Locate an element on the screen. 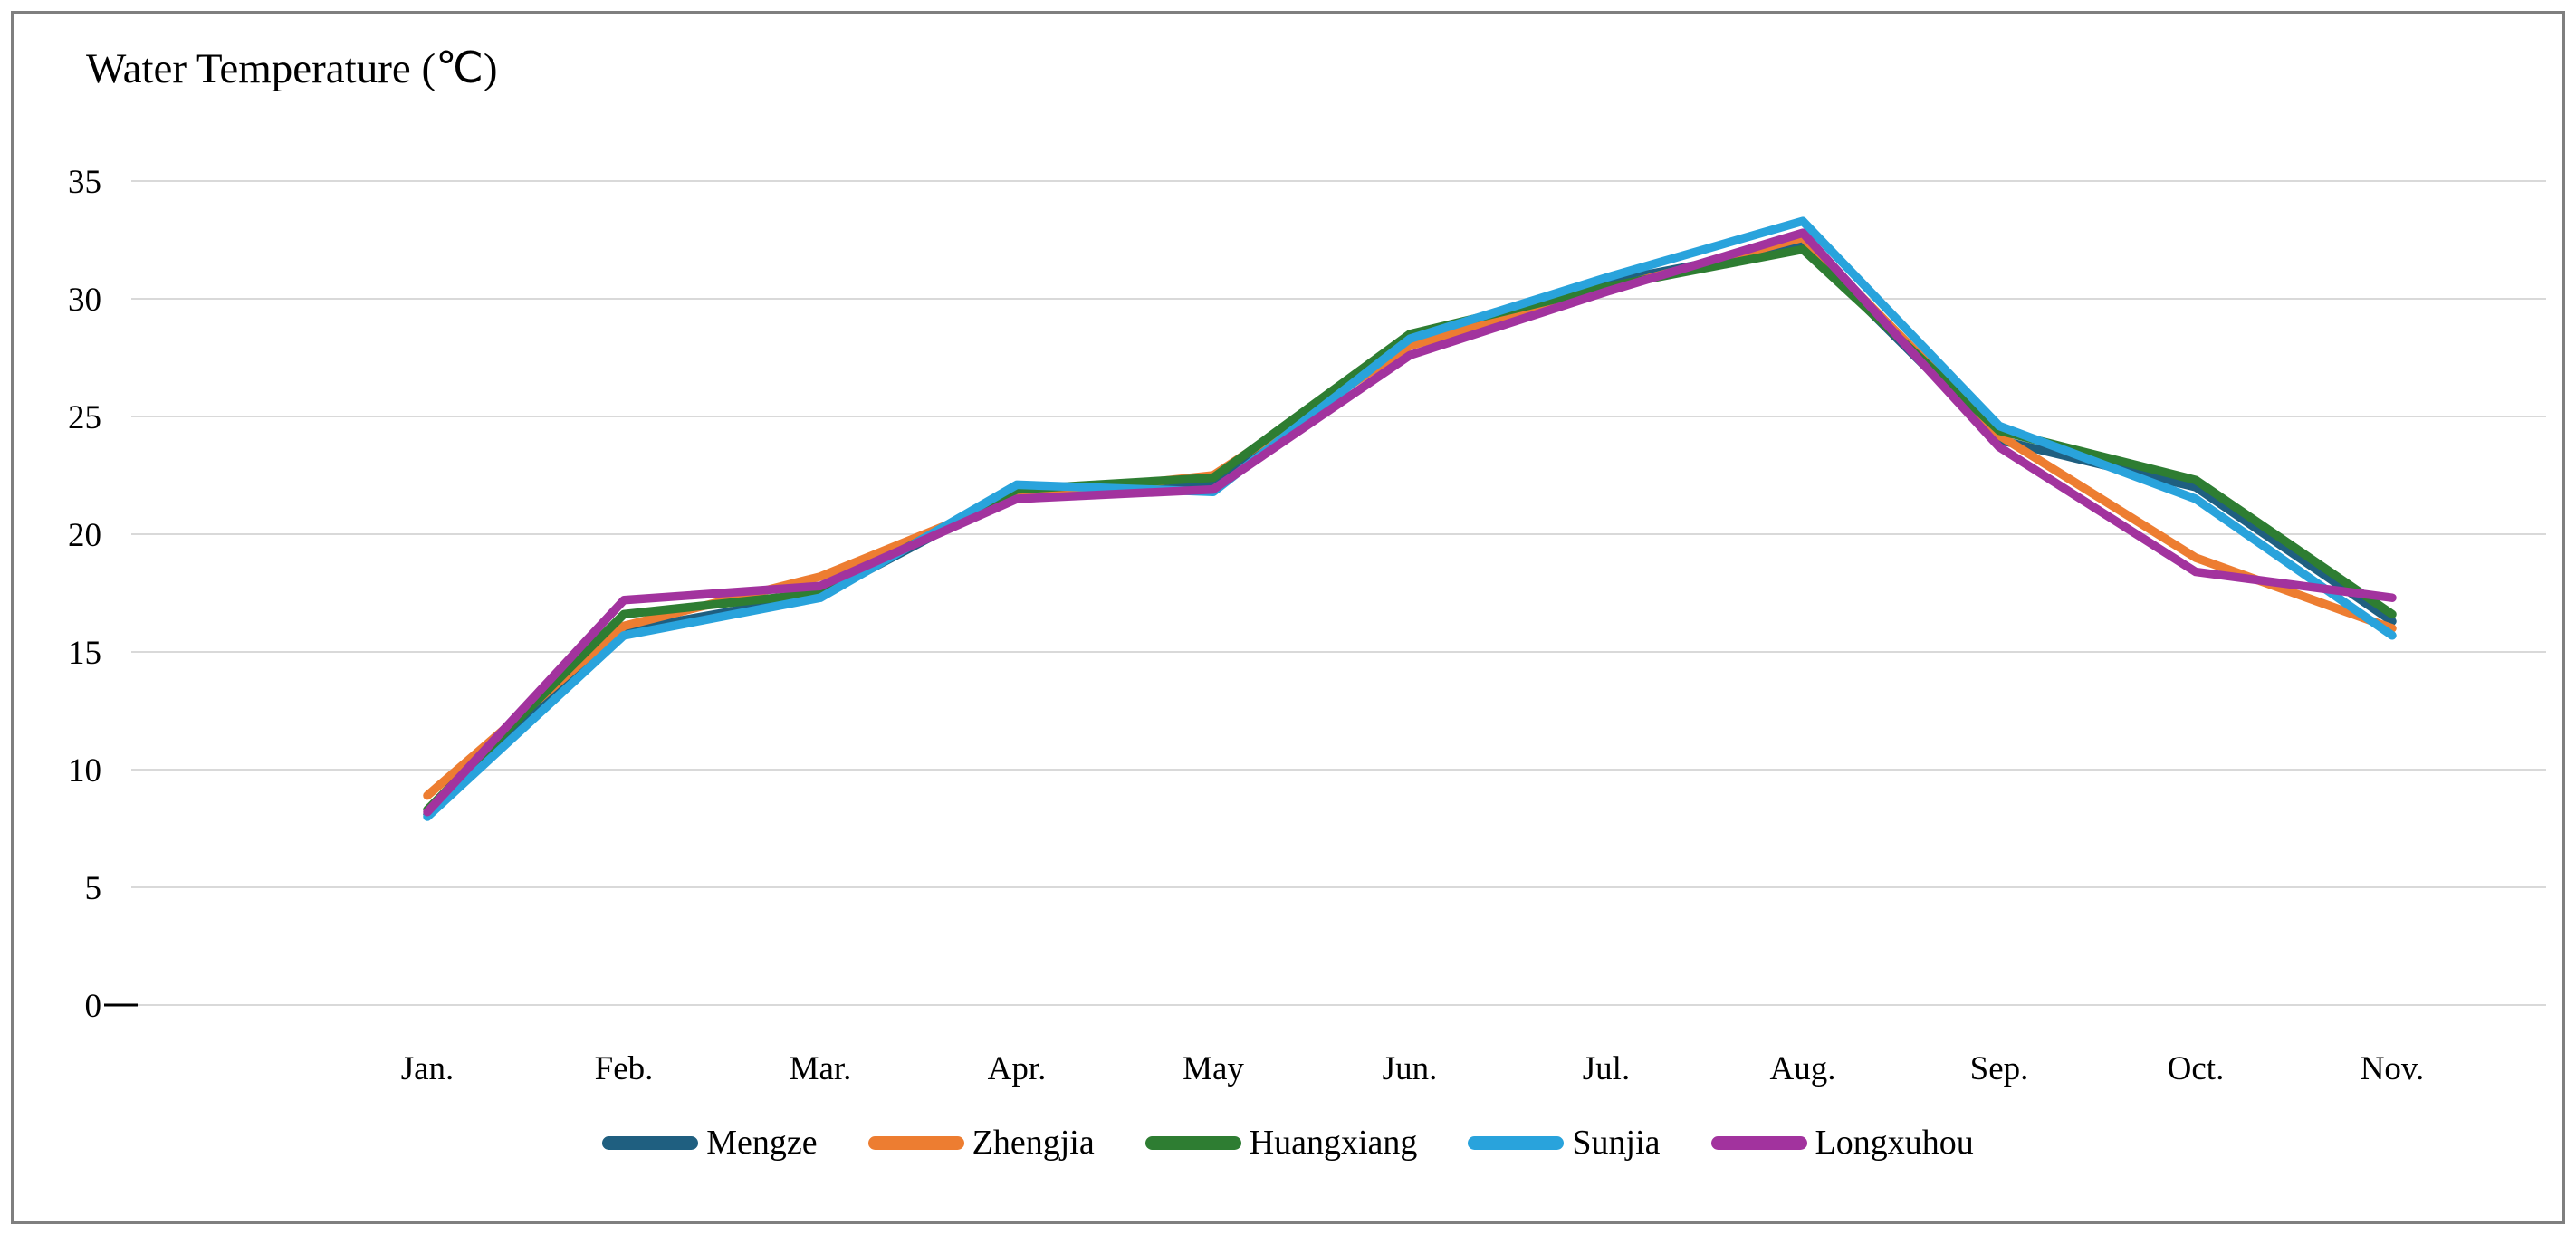 The width and height of the screenshot is (2576, 1235). x-tick-label: Oct. is located at coordinates (2196, 1068).